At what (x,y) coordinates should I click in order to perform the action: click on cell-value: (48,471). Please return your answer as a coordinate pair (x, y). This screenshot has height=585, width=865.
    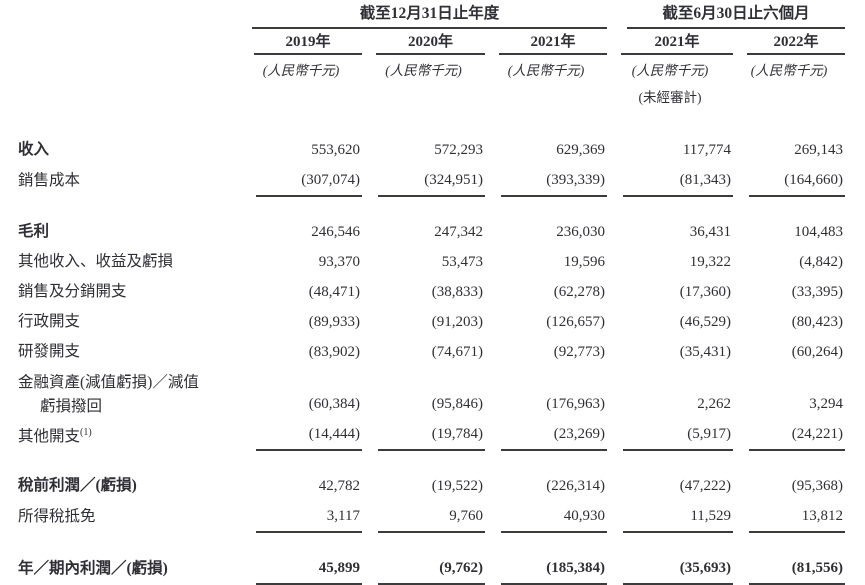
    Looking at the image, I should click on (334, 292).